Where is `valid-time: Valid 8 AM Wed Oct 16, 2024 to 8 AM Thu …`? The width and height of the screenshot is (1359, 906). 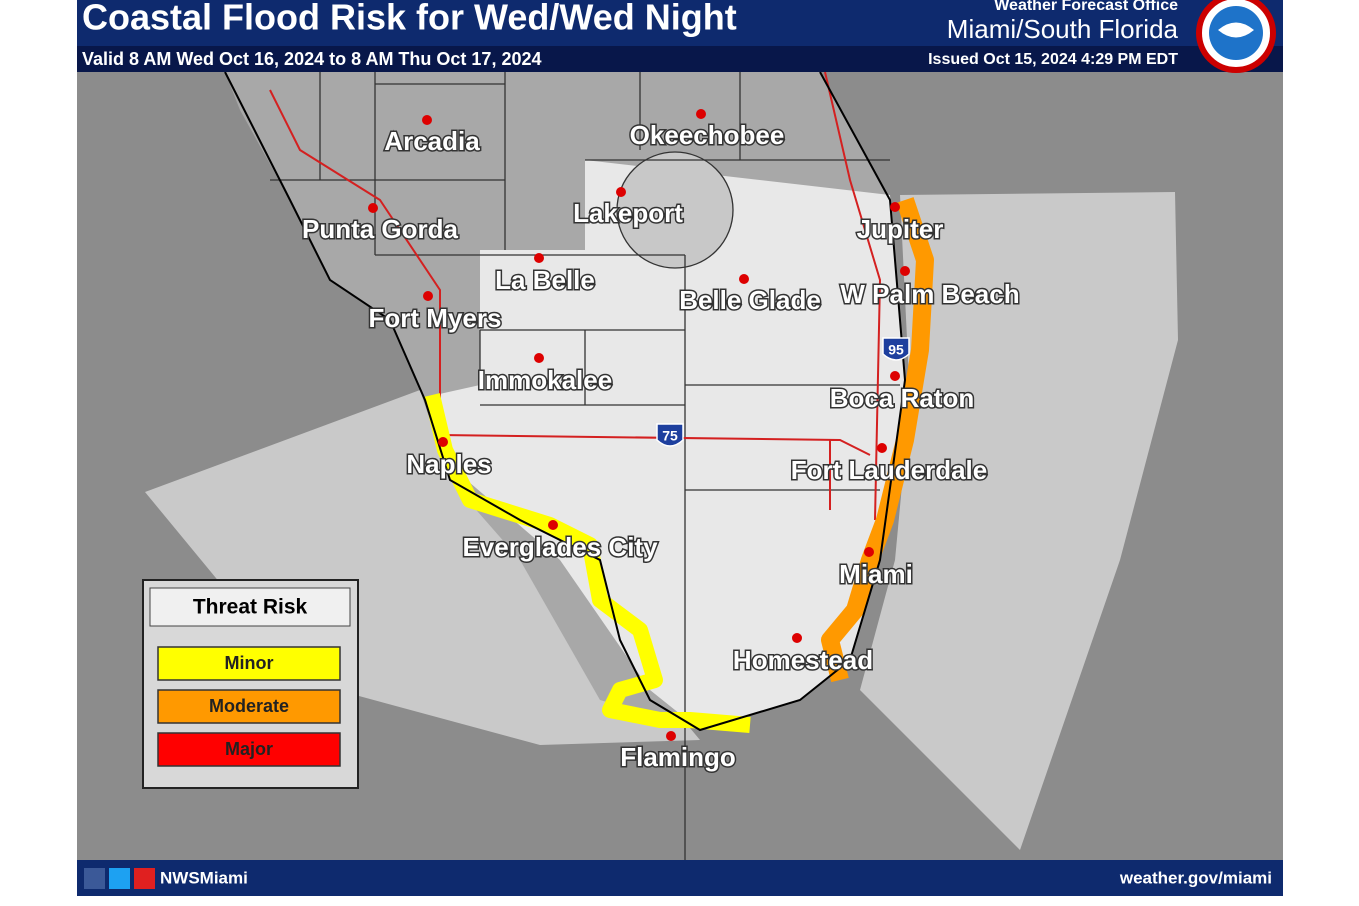 valid-time: Valid 8 AM Wed Oct 16, 2024 to 8 AM Thu … is located at coordinates (312, 59).